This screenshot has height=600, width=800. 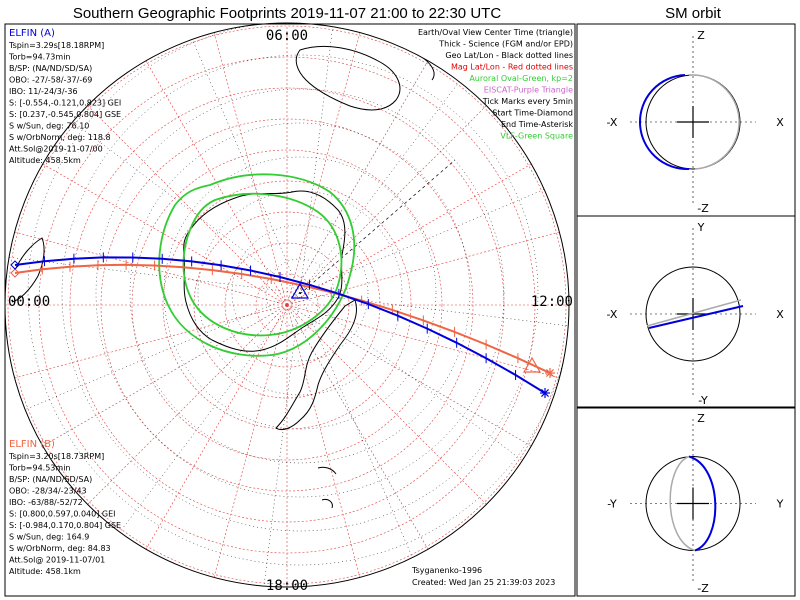 What do you see at coordinates (50, 68) in the screenshot?
I see `elfin-a-info-line: B/SP: (NA/ND/SD/SA)` at bounding box center [50, 68].